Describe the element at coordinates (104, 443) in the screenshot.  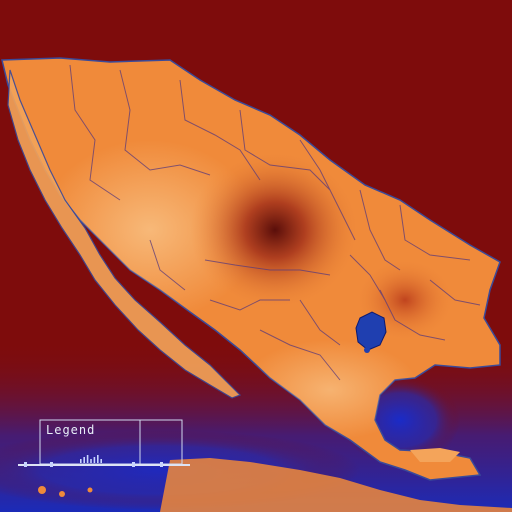
I see `map-legend: Legend` at that location.